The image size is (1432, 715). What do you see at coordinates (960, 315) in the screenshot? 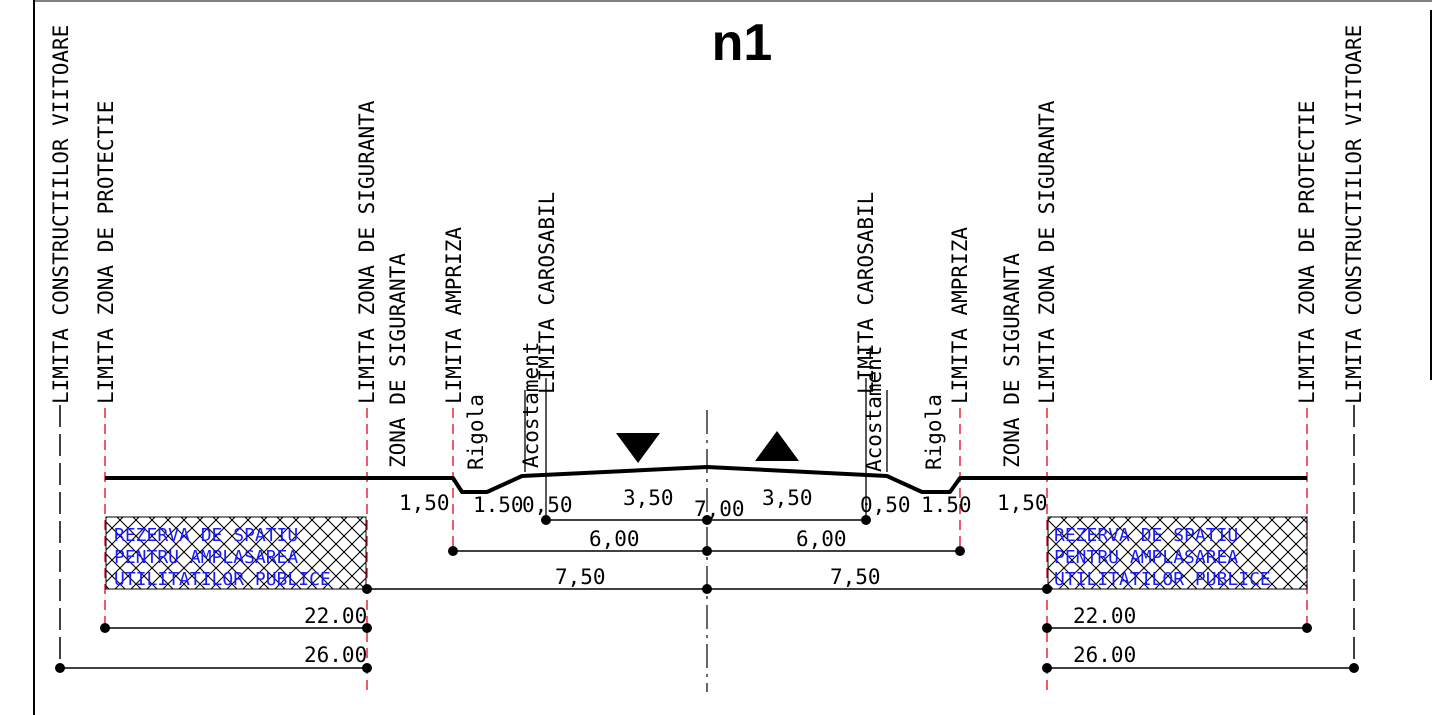
I see `label-limita-ampriza-right: LIMITA AMPRIZA` at bounding box center [960, 315].